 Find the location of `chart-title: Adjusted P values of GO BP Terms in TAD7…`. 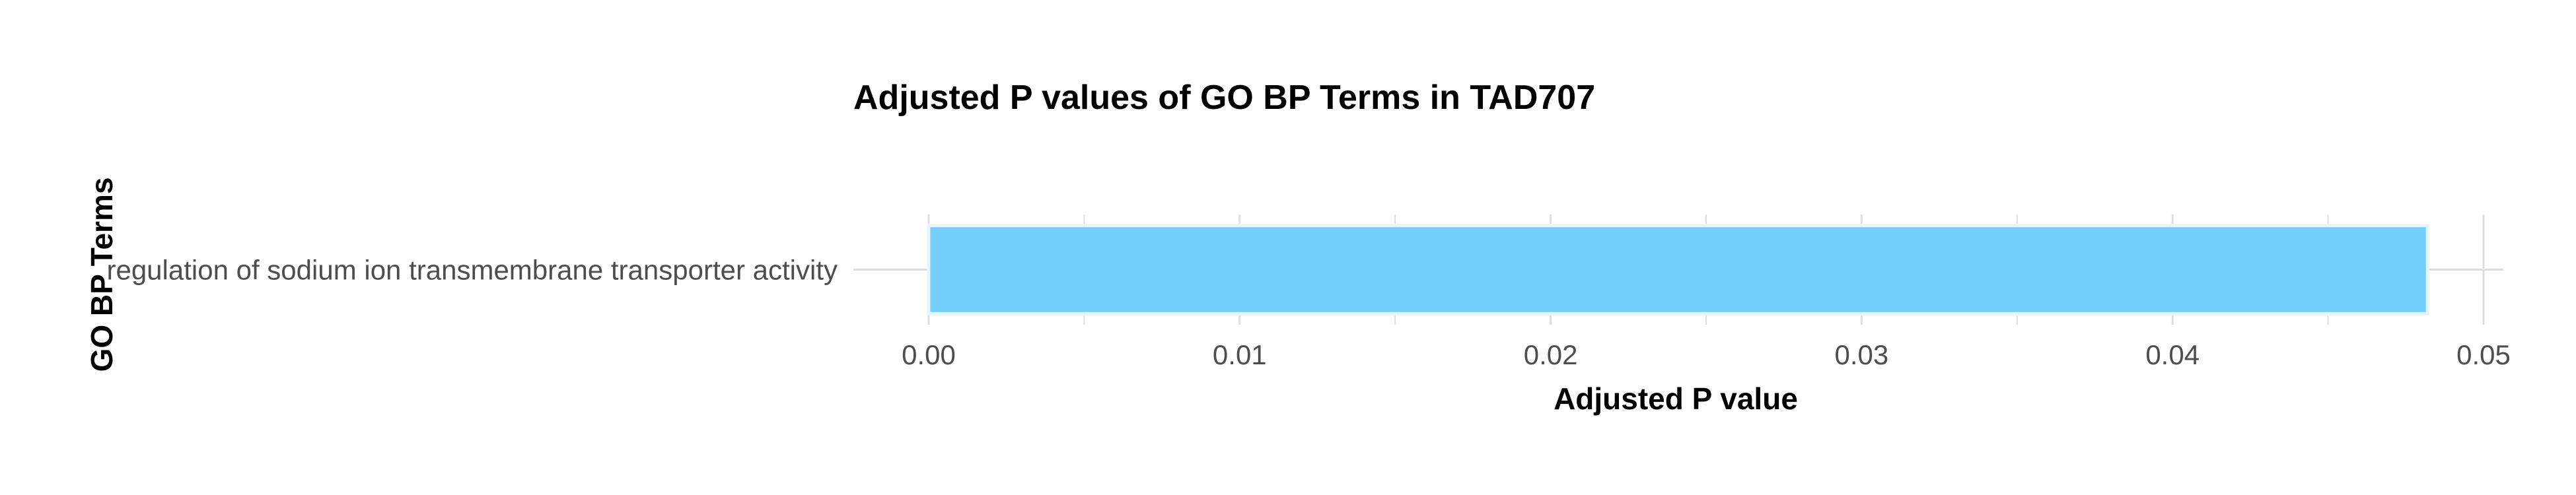

chart-title: Adjusted P values of GO BP Terms in TAD7… is located at coordinates (1224, 98).